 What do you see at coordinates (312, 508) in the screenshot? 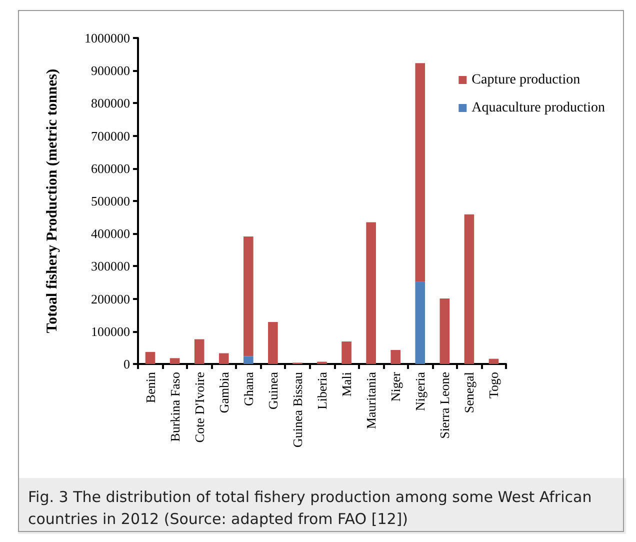
I see `caption: Fig. 3 The distribution of total fishery production among some West African countries in 2012 (Source: adapted from FAO [12])` at bounding box center [312, 508].